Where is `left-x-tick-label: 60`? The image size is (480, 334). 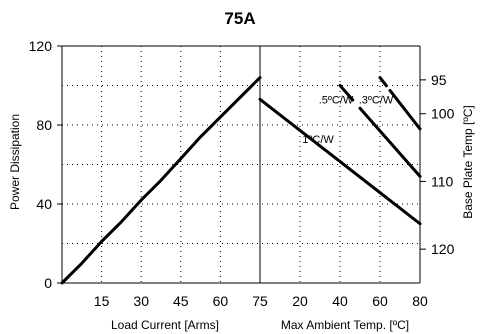
left-x-tick-label: 60 is located at coordinates (221, 301).